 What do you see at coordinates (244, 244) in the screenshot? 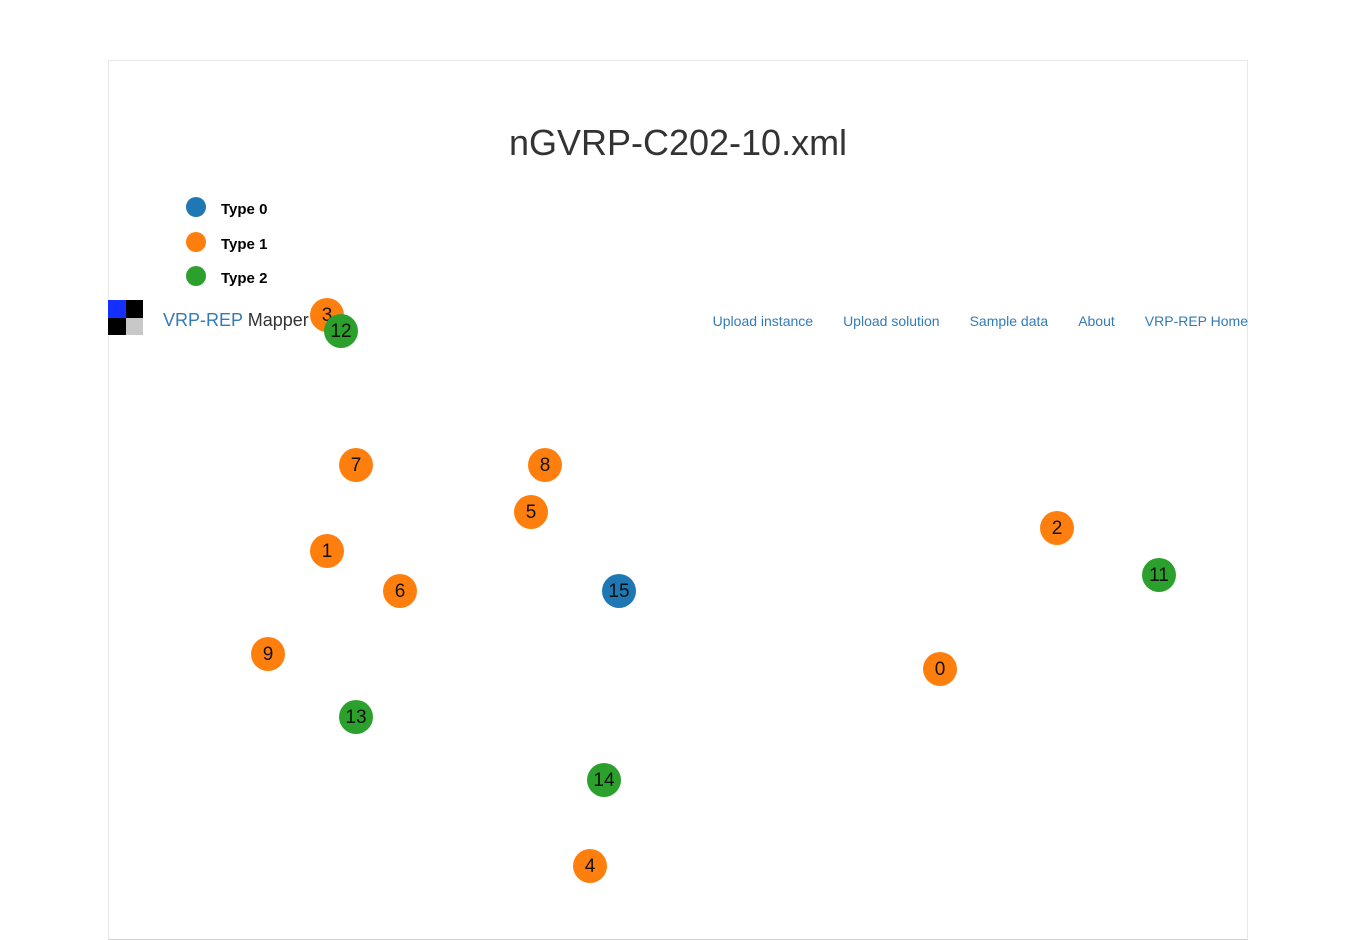
I see `legend-label-type-1: Type 1` at bounding box center [244, 244].